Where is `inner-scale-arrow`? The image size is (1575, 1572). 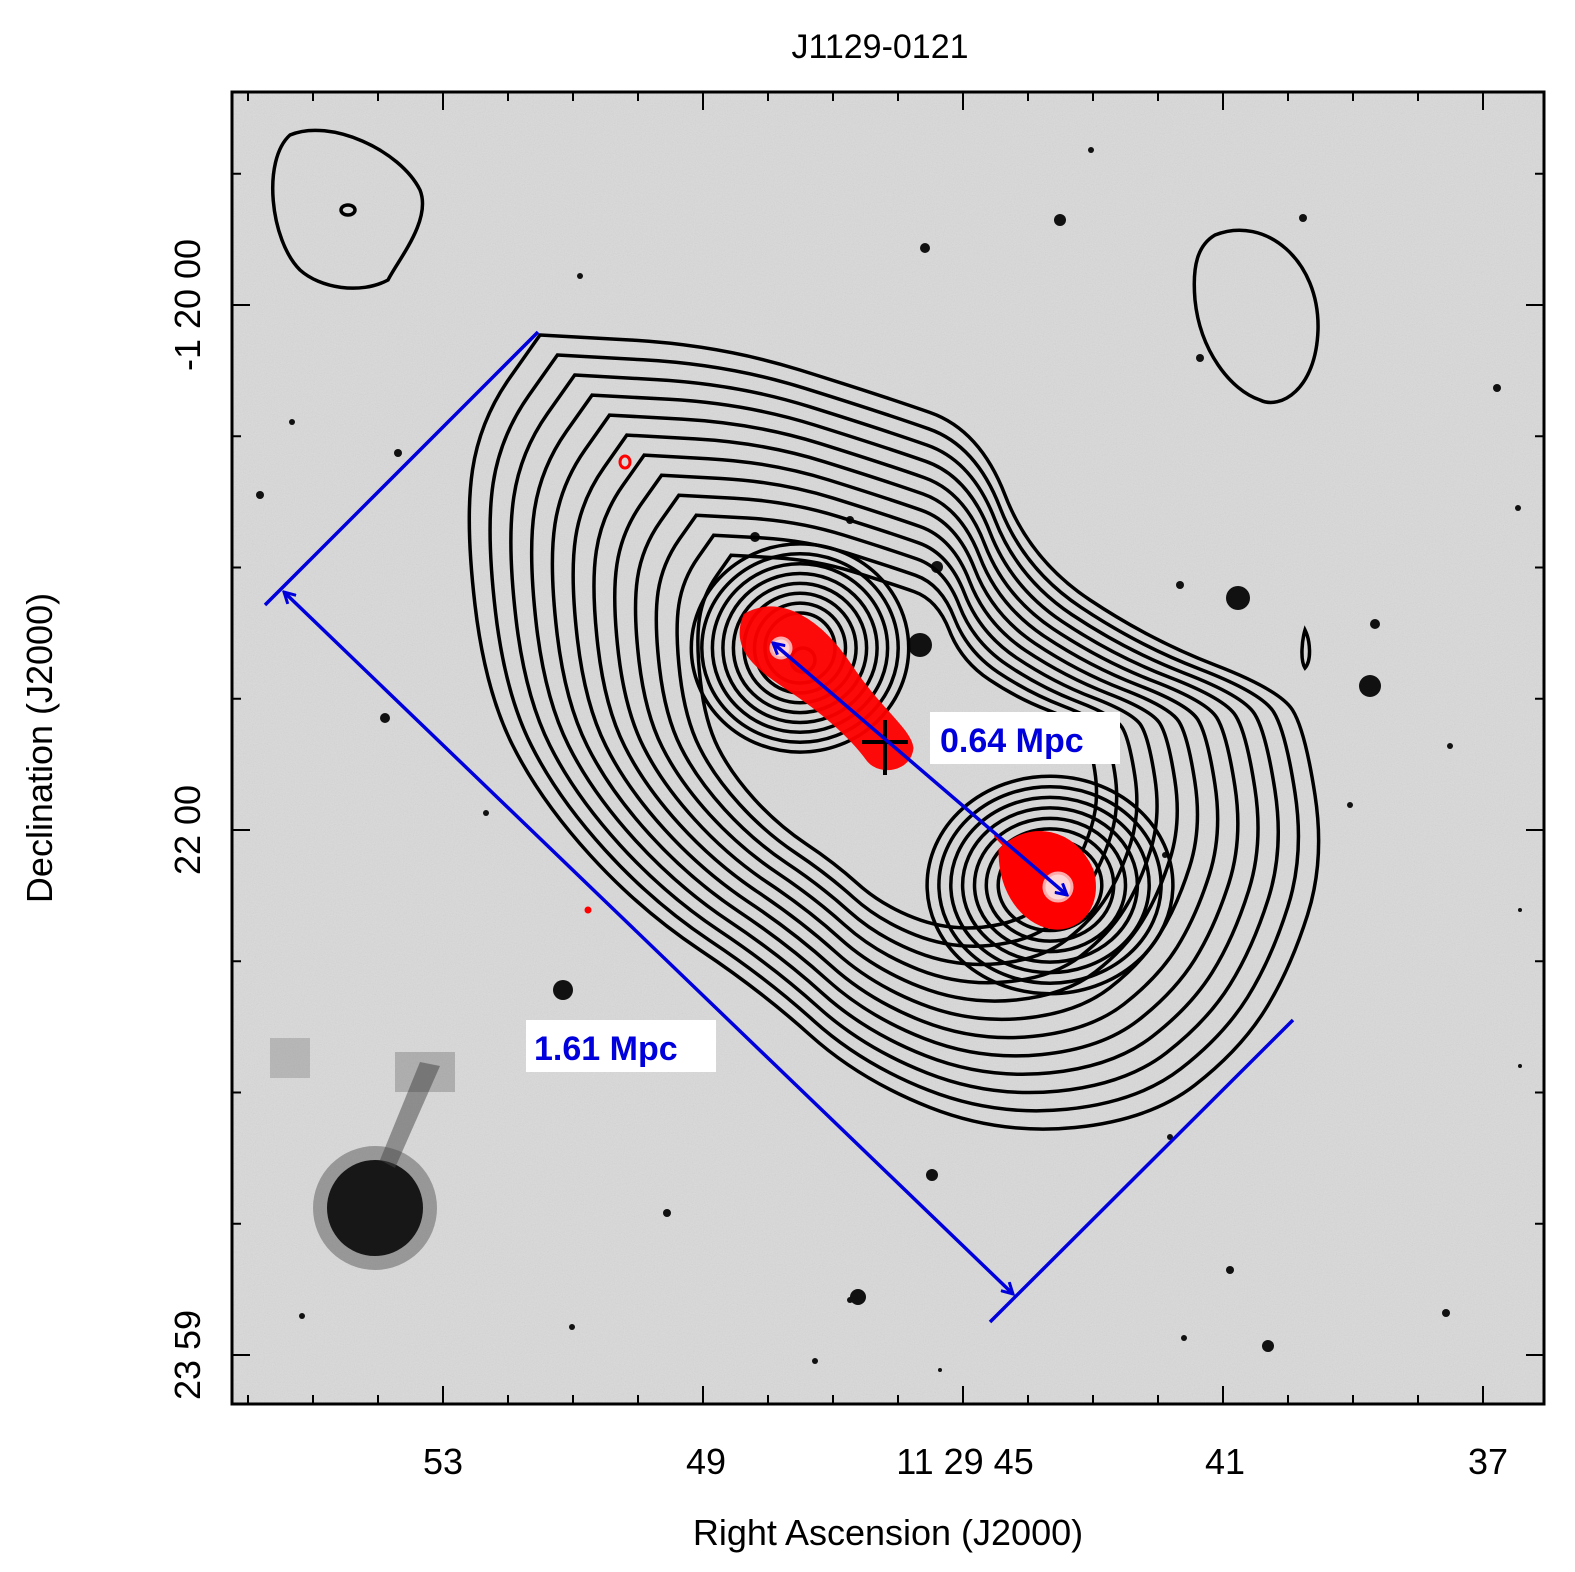 inner-scale-arrow is located at coordinates (920, 769).